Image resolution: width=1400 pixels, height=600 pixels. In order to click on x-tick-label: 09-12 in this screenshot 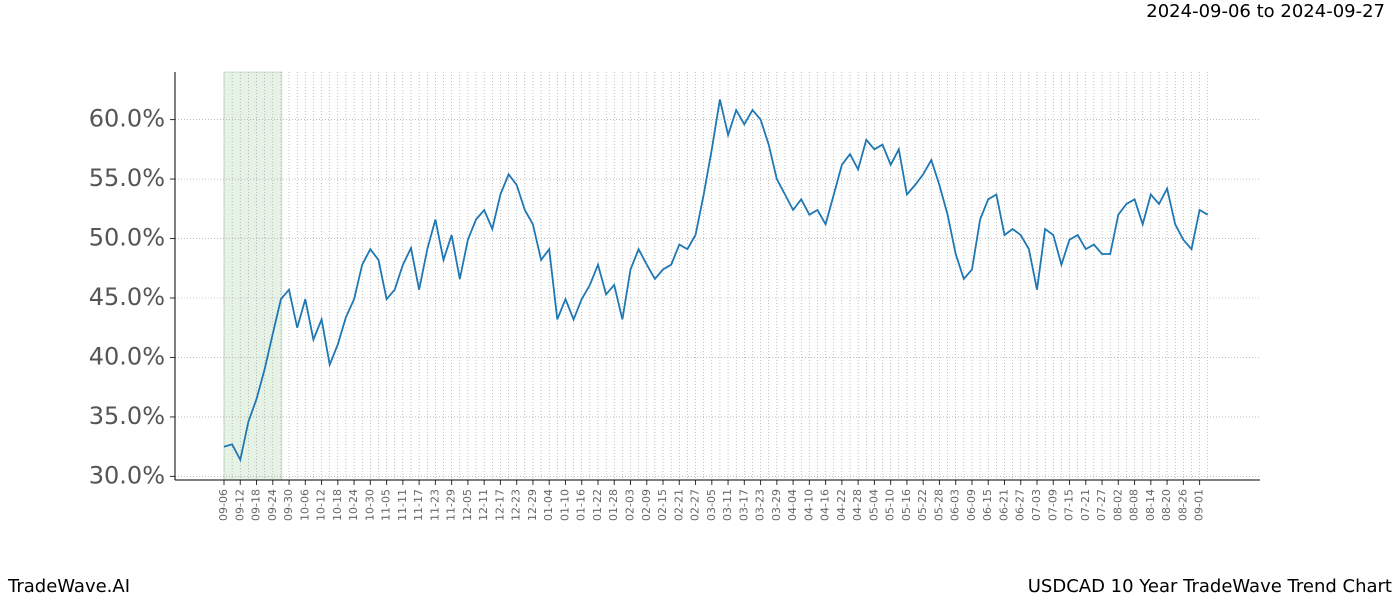, I will do `click(239, 505)`.